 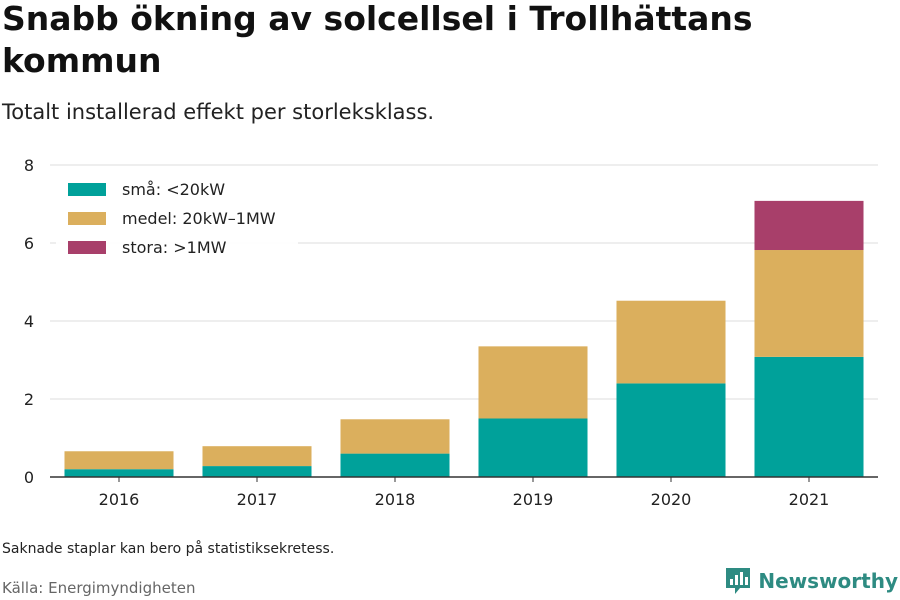 What do you see at coordinates (257, 499) in the screenshot?
I see `x-tick-label: 2017` at bounding box center [257, 499].